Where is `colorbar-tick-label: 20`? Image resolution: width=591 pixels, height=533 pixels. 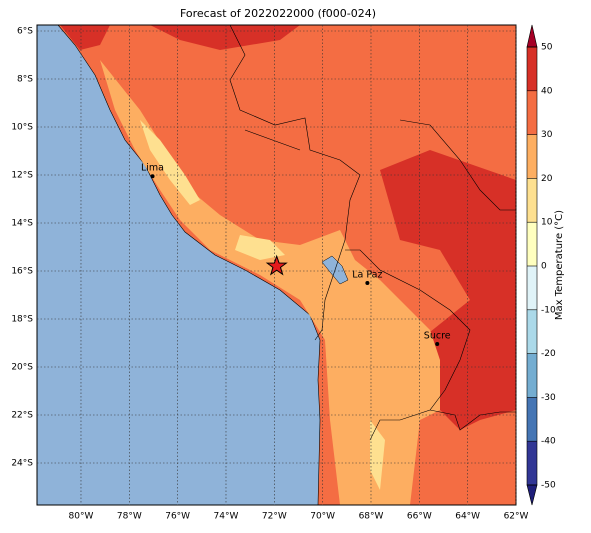 colorbar-tick-label: 20 is located at coordinates (547, 179).